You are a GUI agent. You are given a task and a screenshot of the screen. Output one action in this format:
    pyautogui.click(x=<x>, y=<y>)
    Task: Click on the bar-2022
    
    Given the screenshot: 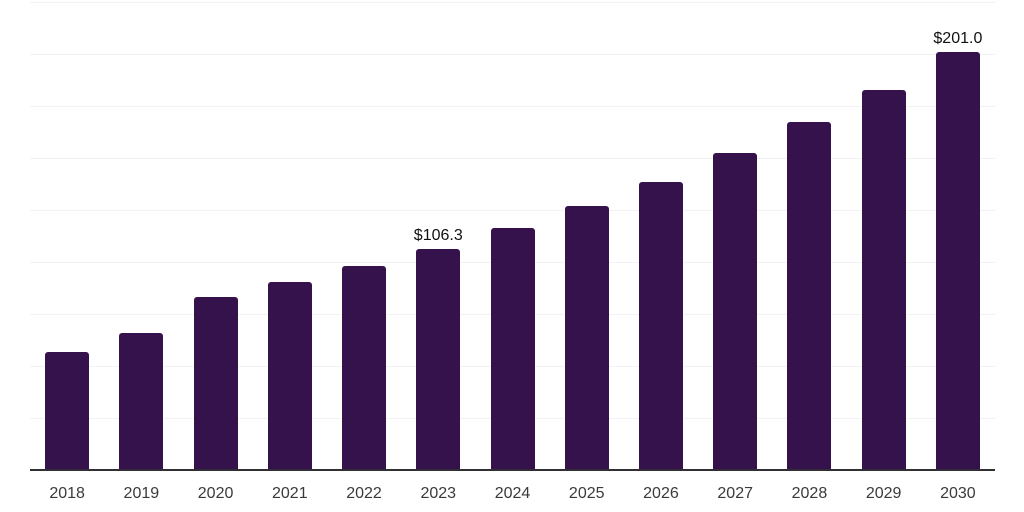 What is the action you would take?
    pyautogui.click(x=364, y=367)
    